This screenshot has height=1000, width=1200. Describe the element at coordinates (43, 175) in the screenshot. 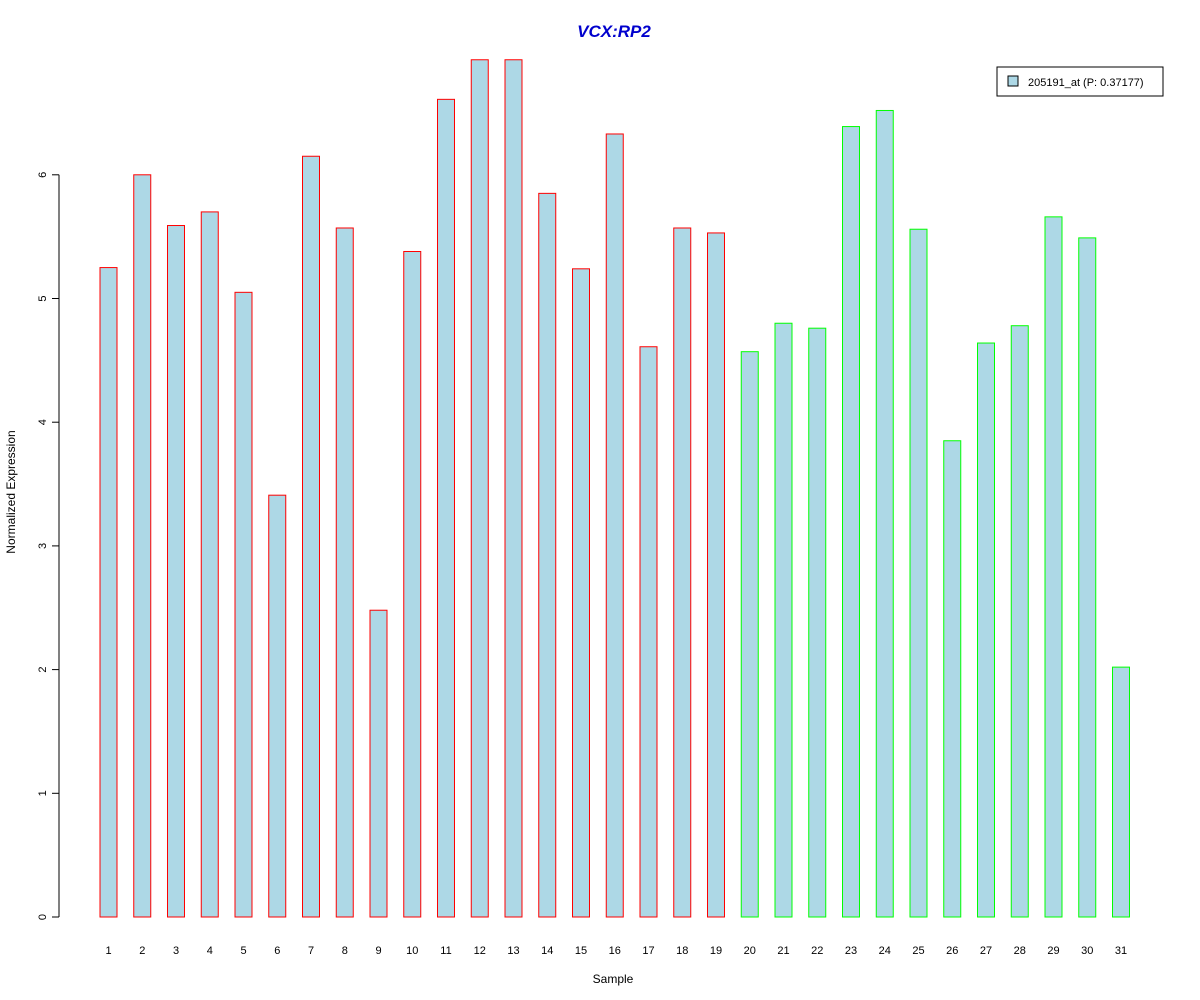

I see `y-tick-label: 6` at that location.